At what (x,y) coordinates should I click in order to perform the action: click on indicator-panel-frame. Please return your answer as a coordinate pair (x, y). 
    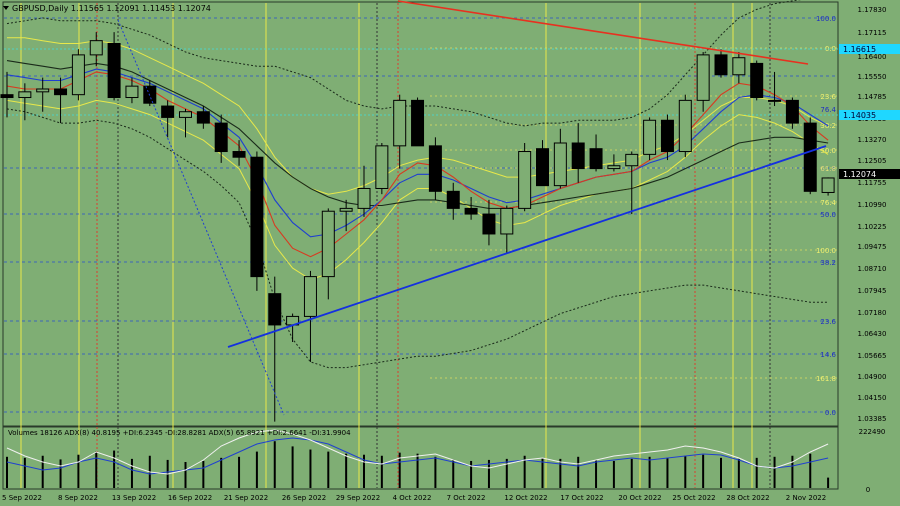
    Looking at the image, I should click on (420, 458).